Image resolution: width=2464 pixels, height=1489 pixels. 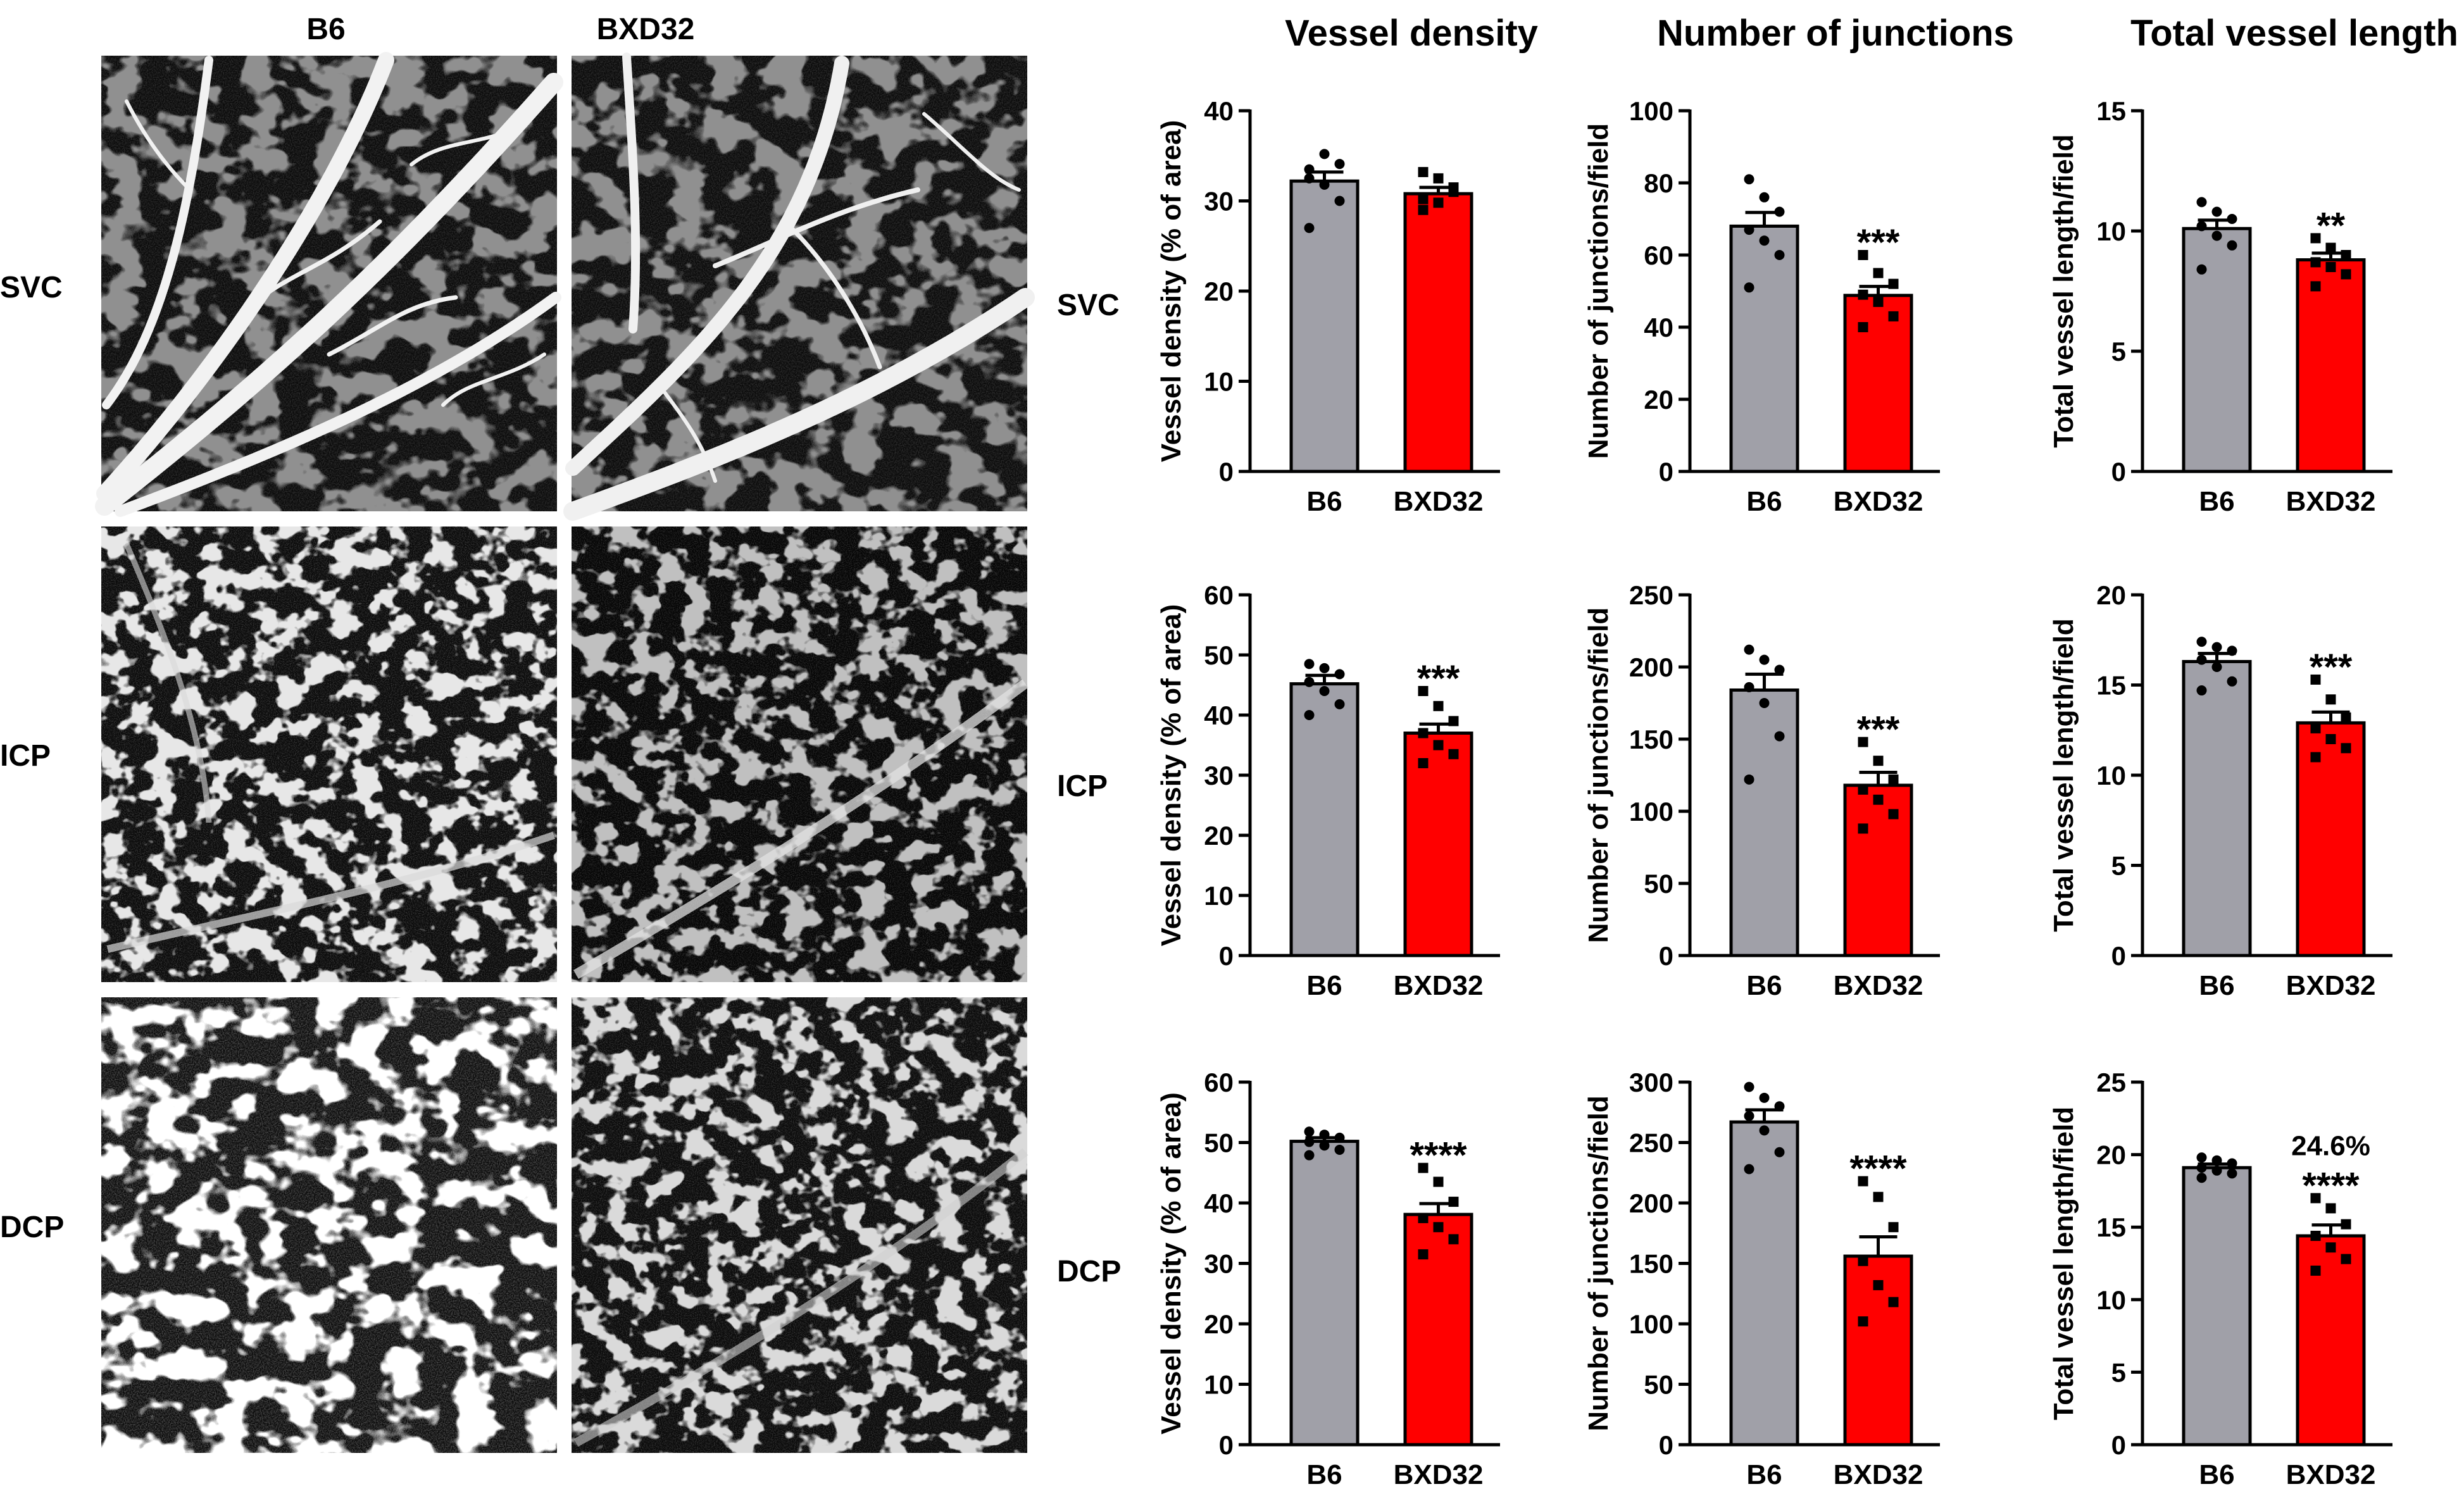 I want to click on chart-dcp-vessel-density-bar-b6, so click(x=1324, y=1293).